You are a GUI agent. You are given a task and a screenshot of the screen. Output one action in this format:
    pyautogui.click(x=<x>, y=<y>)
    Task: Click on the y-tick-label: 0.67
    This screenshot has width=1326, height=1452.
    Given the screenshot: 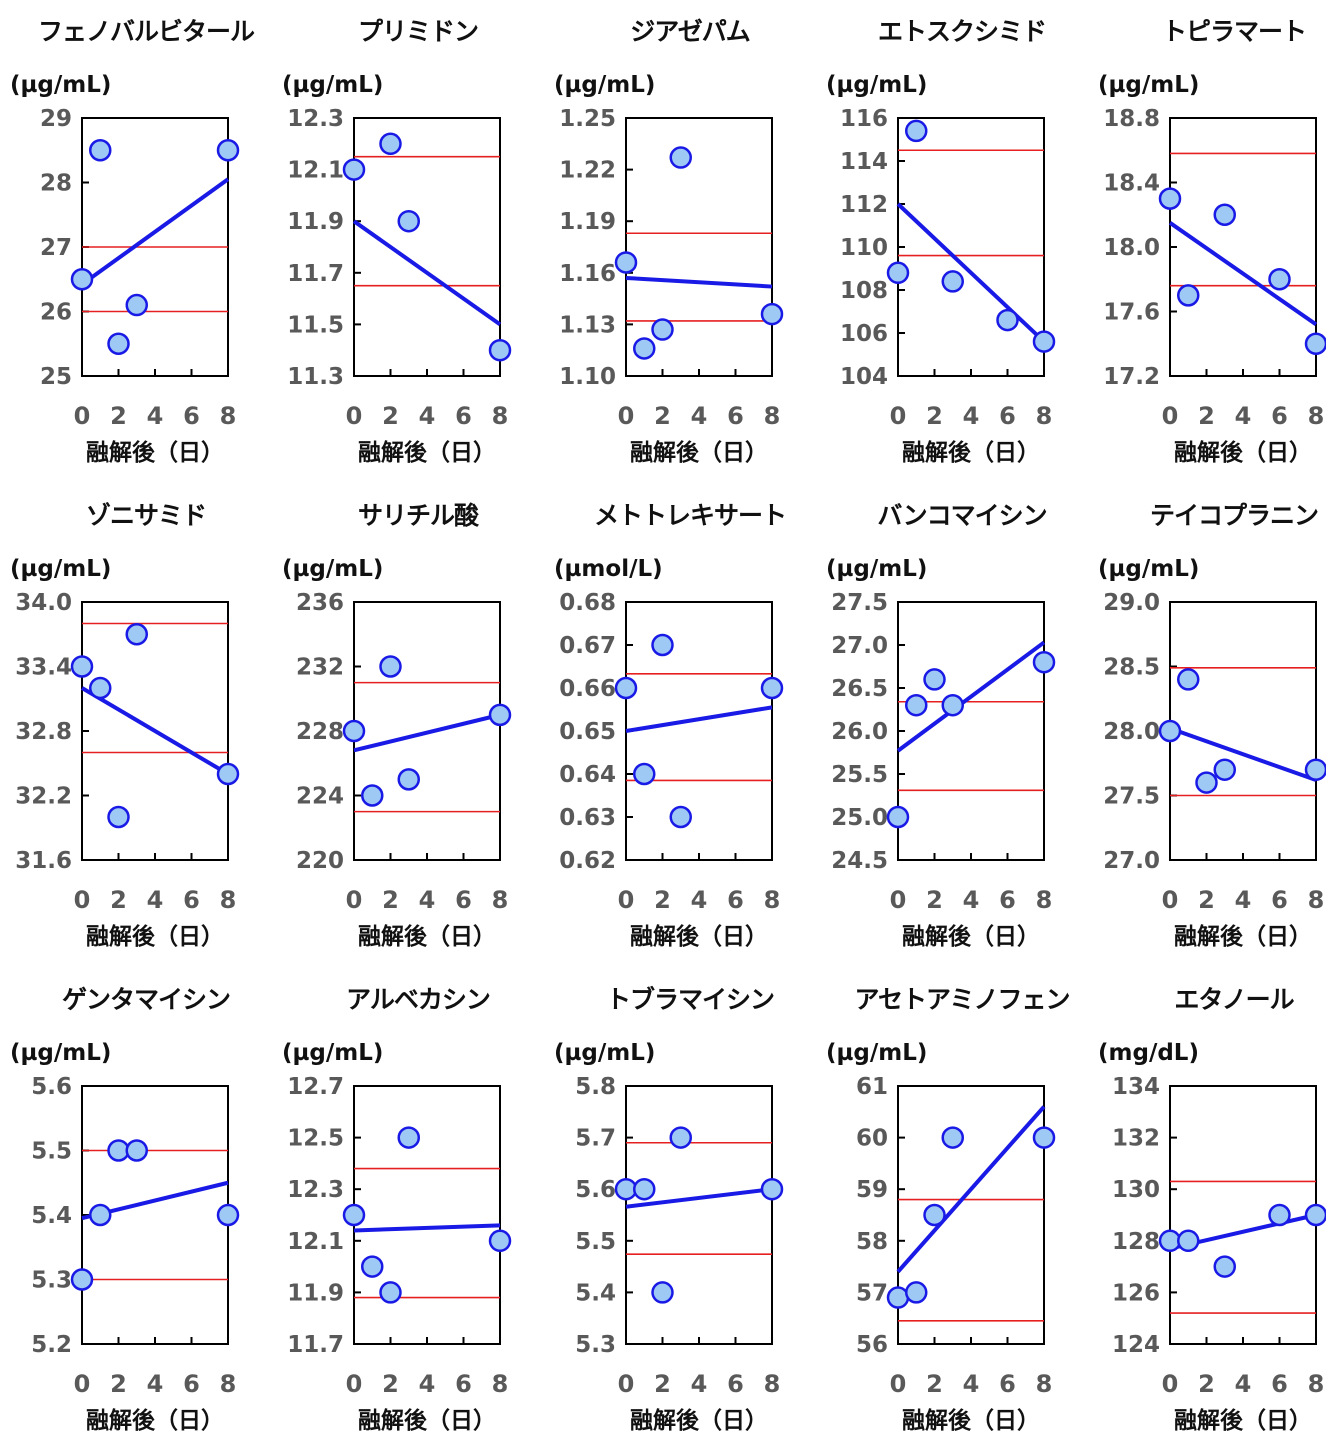 What is the action you would take?
    pyautogui.click(x=587, y=646)
    